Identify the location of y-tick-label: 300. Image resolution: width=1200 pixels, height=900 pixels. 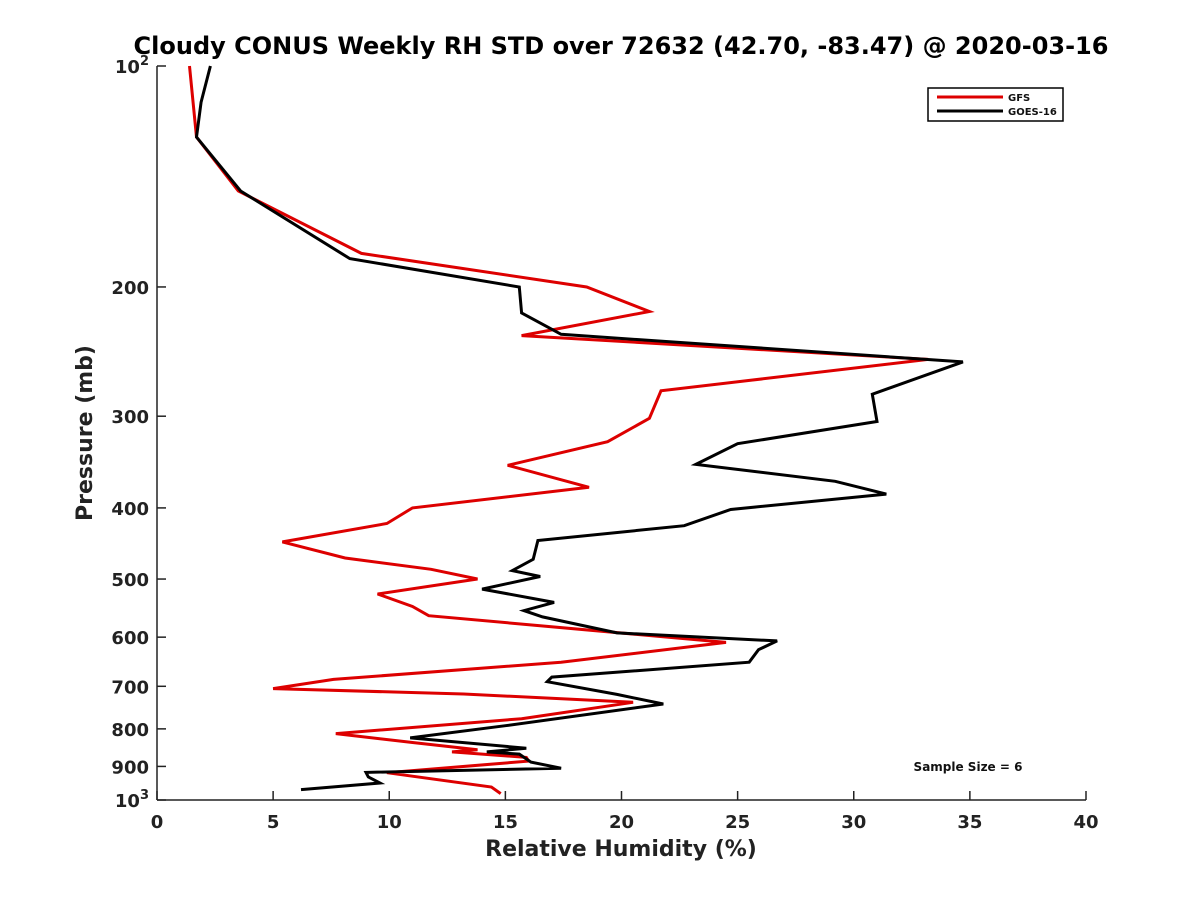
(130, 417).